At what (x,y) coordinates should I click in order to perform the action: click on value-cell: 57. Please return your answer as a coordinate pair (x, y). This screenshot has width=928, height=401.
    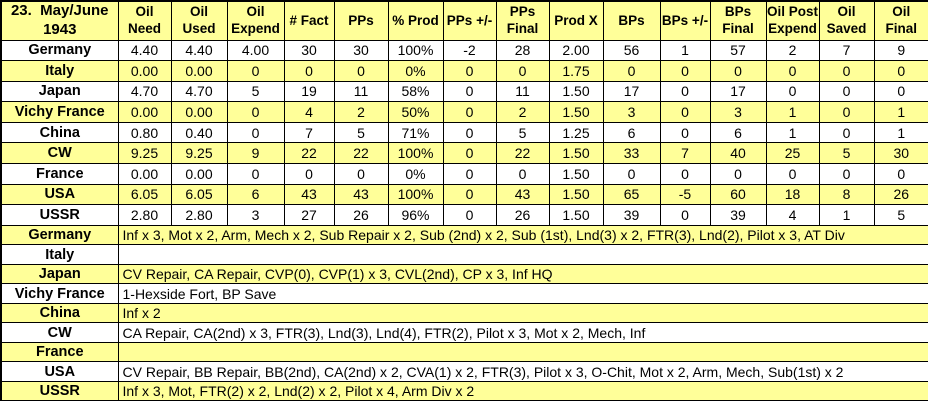
    Looking at the image, I should click on (738, 50).